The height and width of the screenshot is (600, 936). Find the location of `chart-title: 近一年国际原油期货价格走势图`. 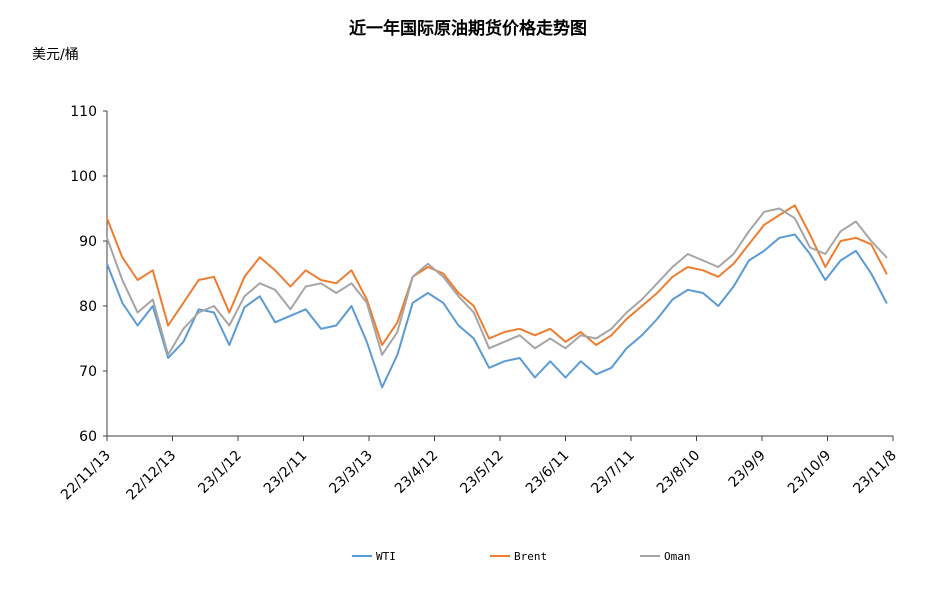

chart-title: 近一年国际原油期货价格走势图 is located at coordinates (468, 29).